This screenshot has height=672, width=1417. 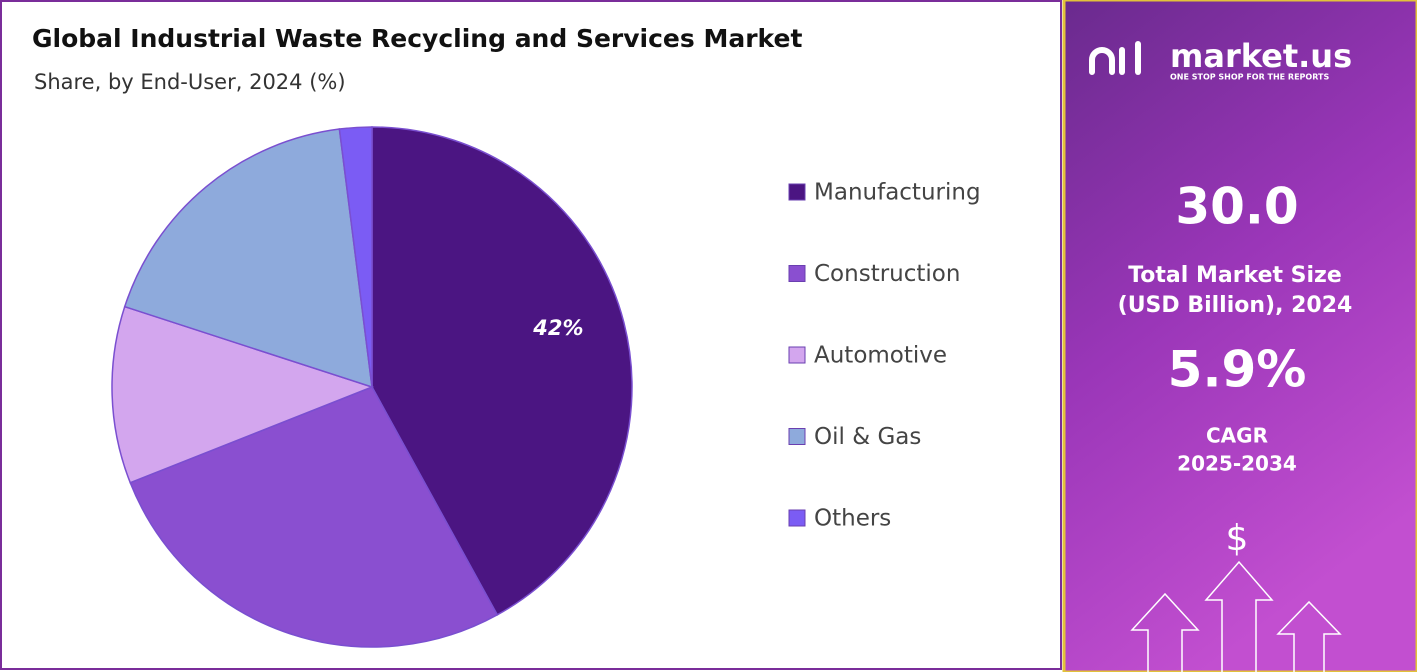 I want to click on market-size-label: (USD Billion), 2024, so click(x=1235, y=305).